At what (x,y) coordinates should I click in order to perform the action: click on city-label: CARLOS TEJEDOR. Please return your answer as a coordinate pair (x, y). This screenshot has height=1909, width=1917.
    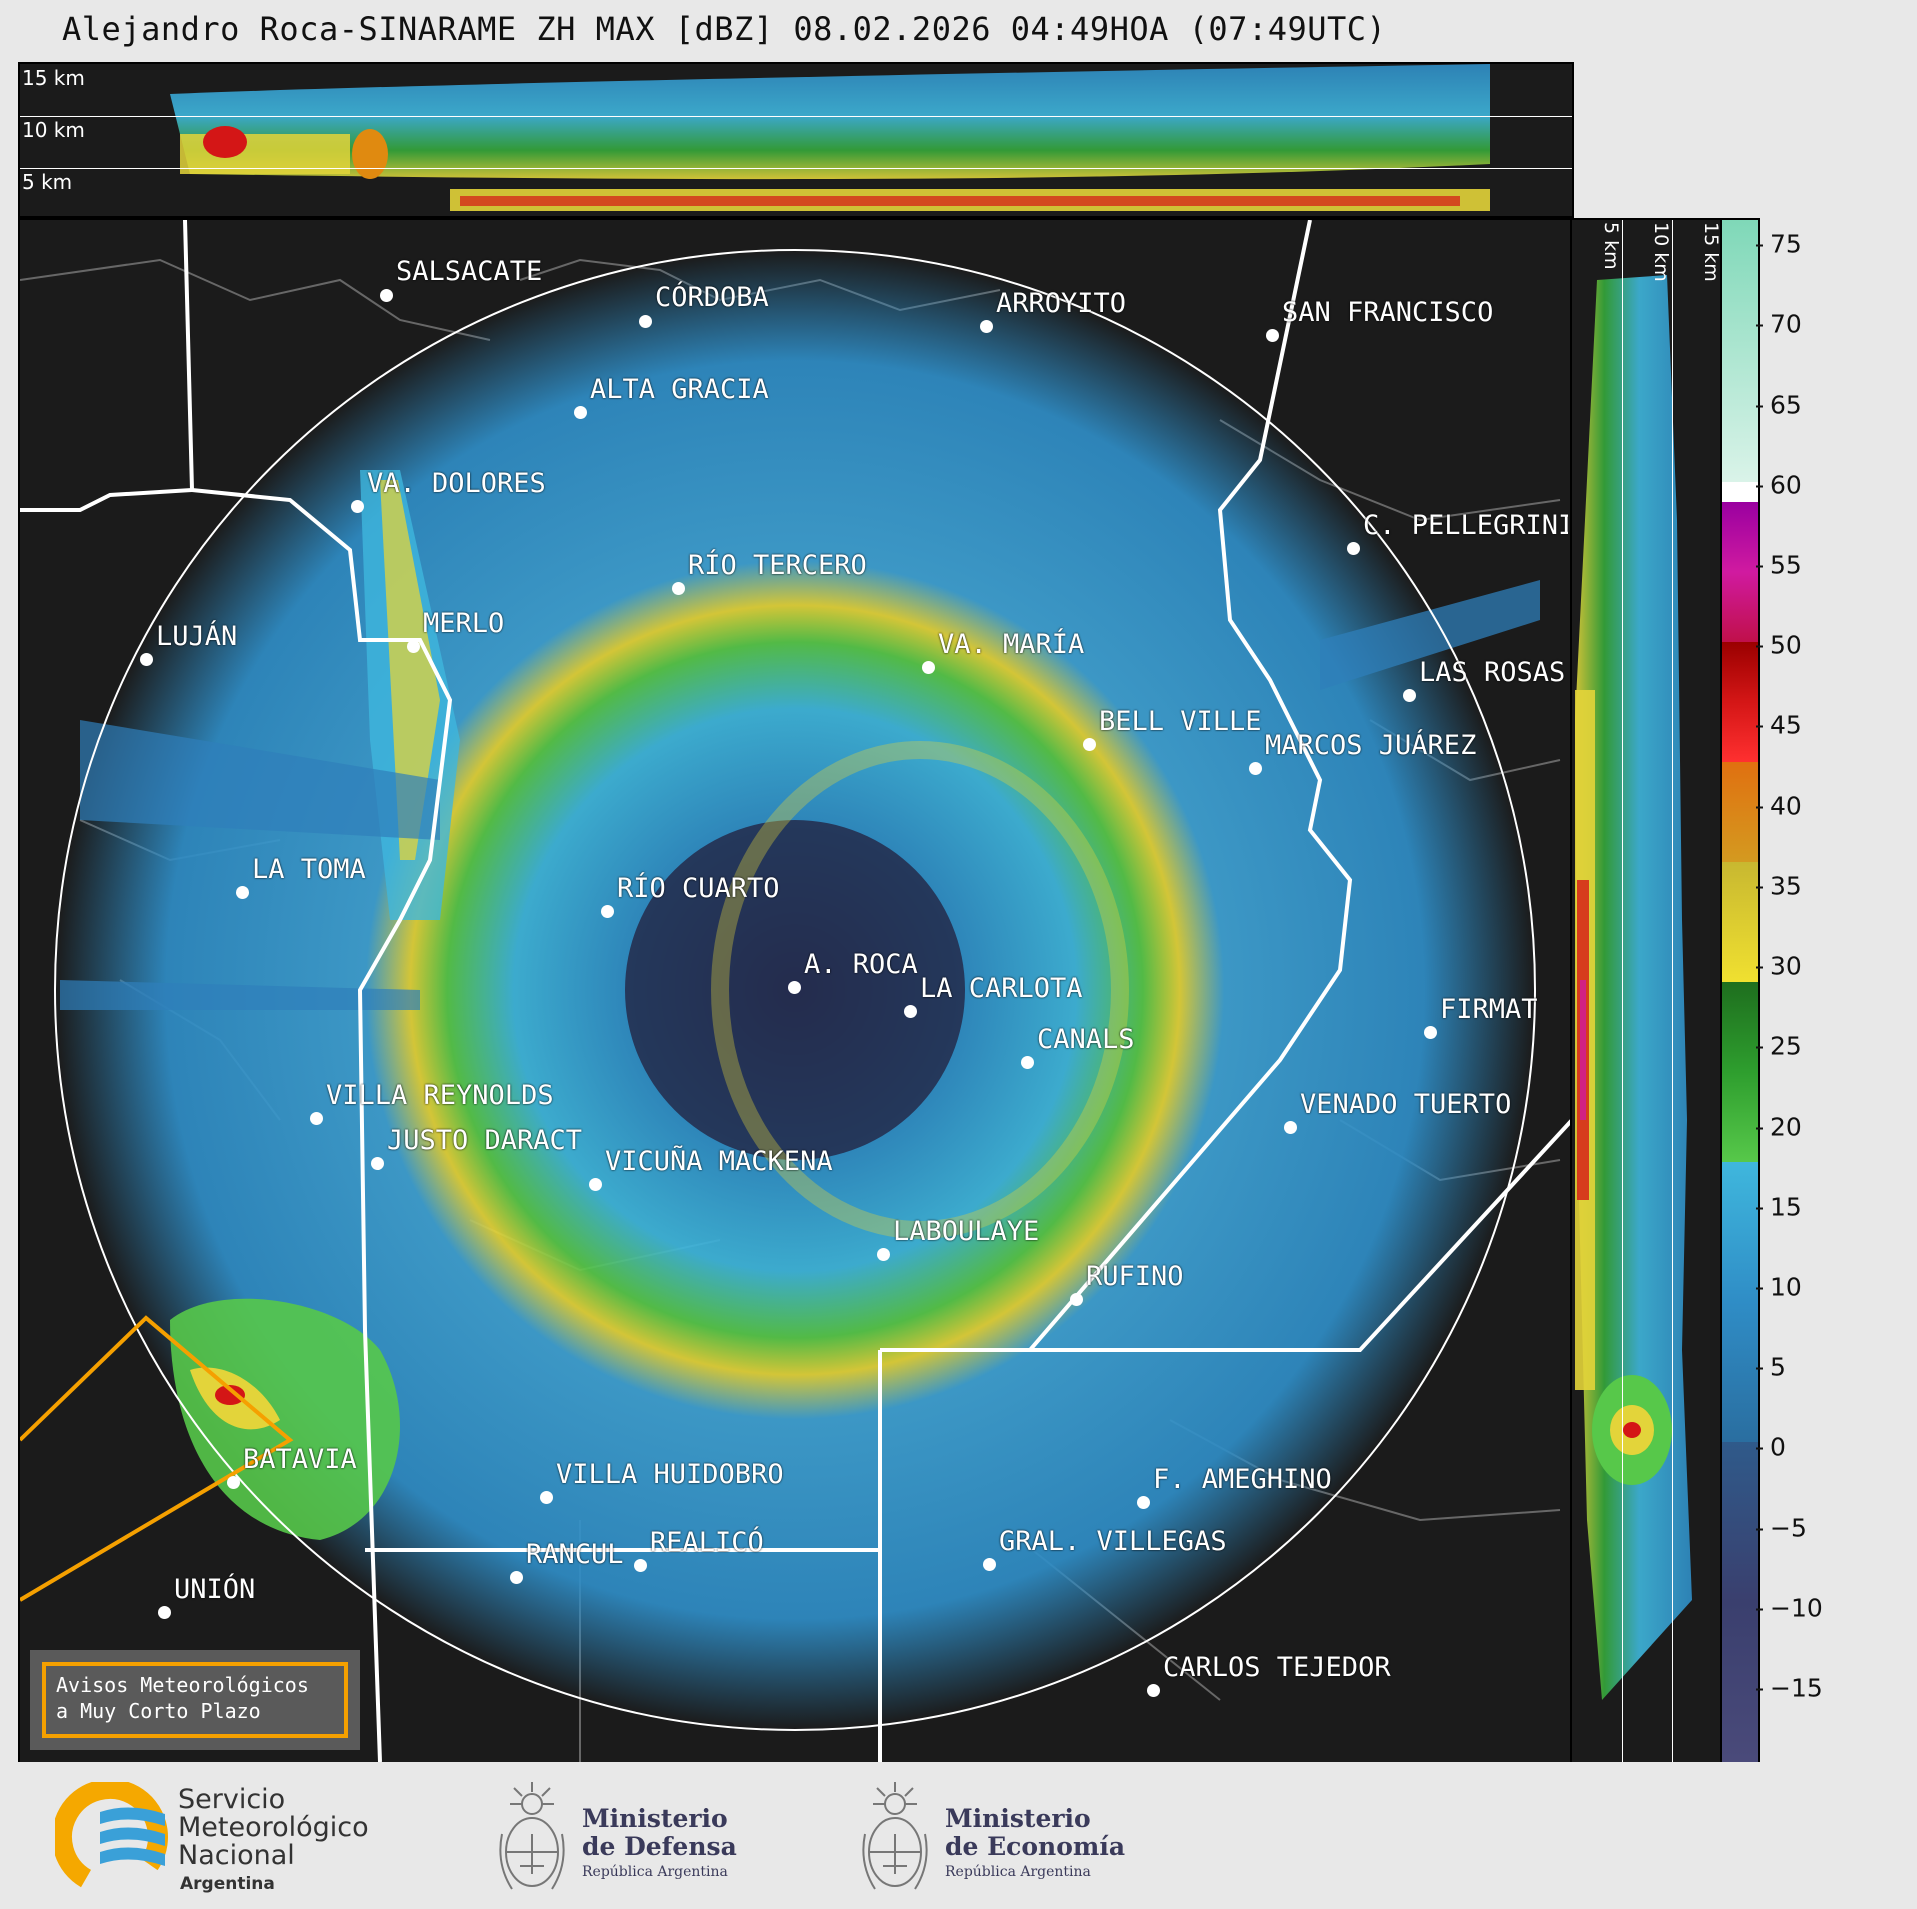
    Looking at the image, I should click on (1277, 1667).